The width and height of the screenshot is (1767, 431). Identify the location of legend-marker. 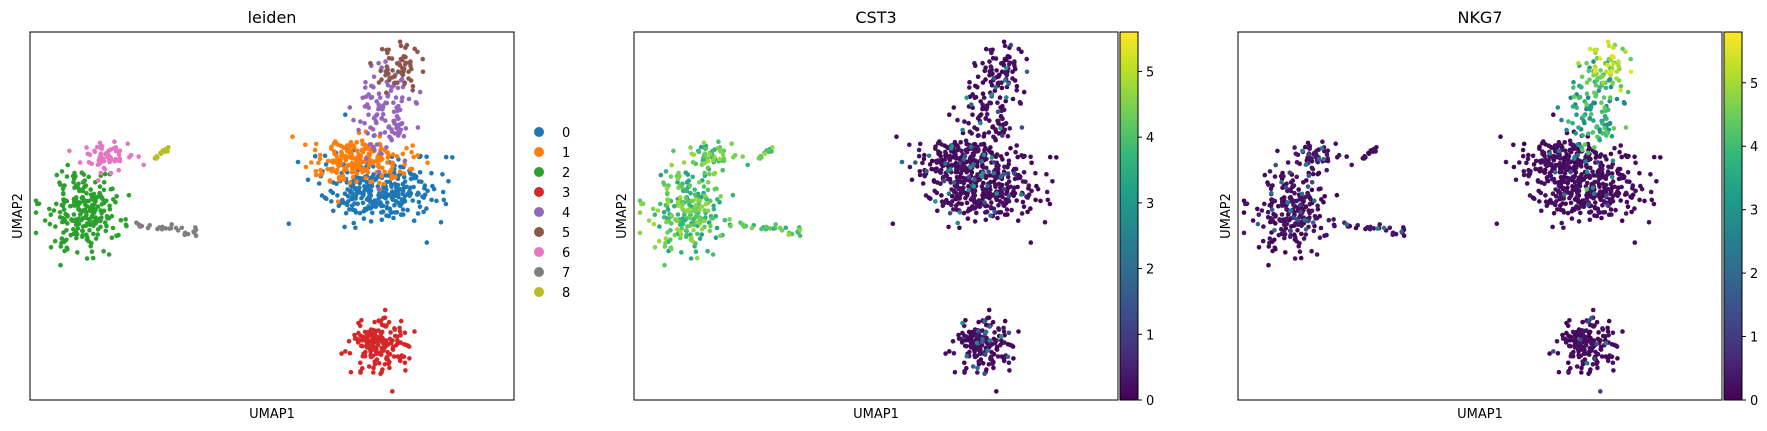
(539, 252).